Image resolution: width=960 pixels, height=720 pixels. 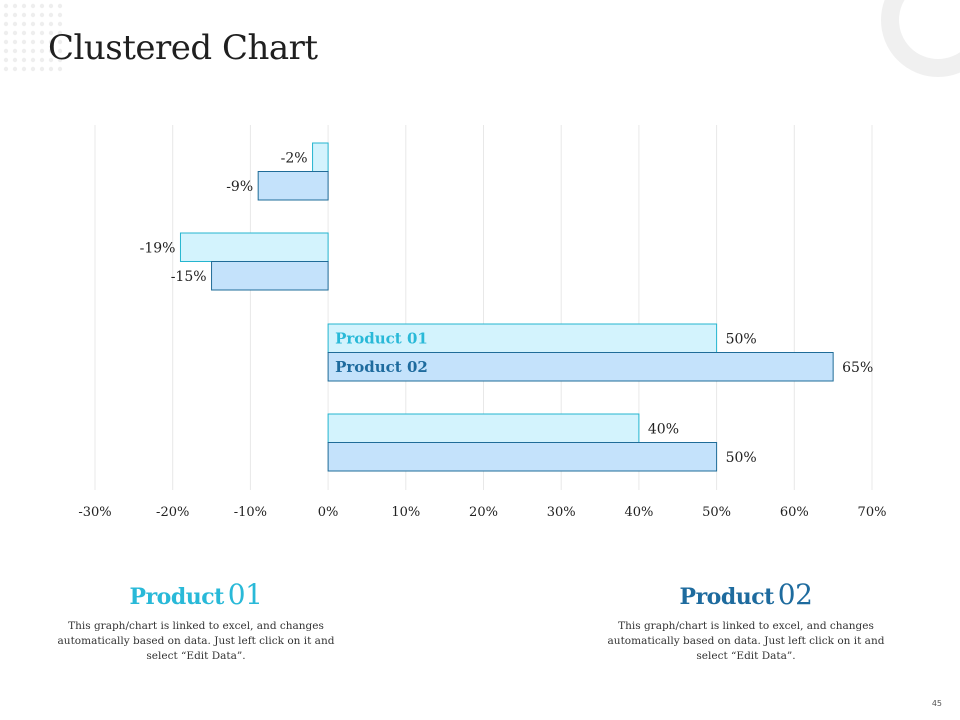 I want to click on product-01-legend-title: Product 01, so click(x=196, y=594).